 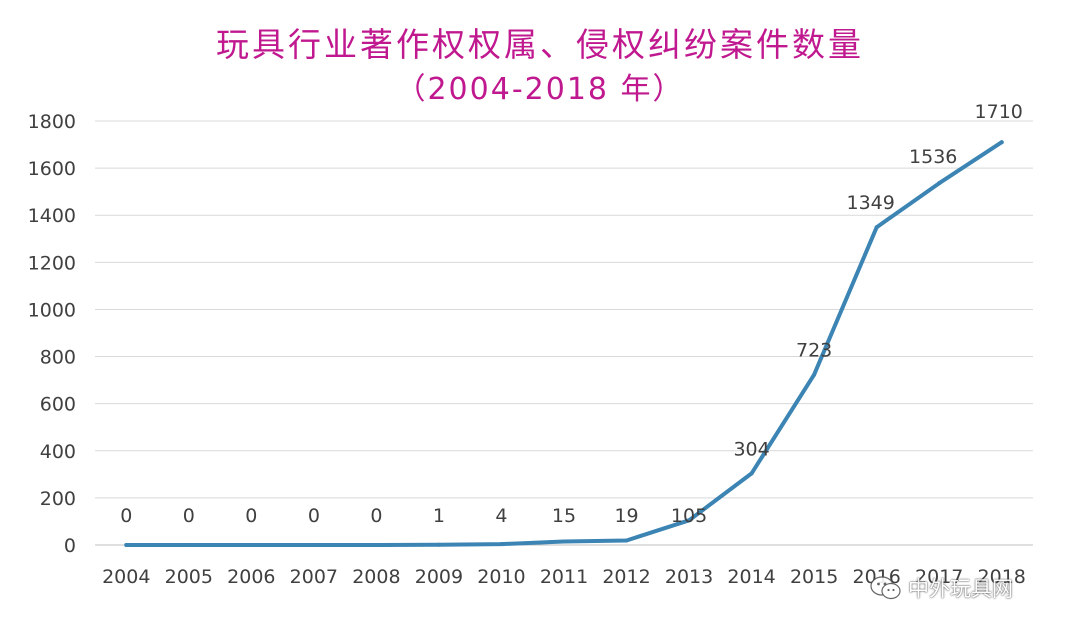 What do you see at coordinates (58, 358) in the screenshot?
I see `y-tick-label: 800` at bounding box center [58, 358].